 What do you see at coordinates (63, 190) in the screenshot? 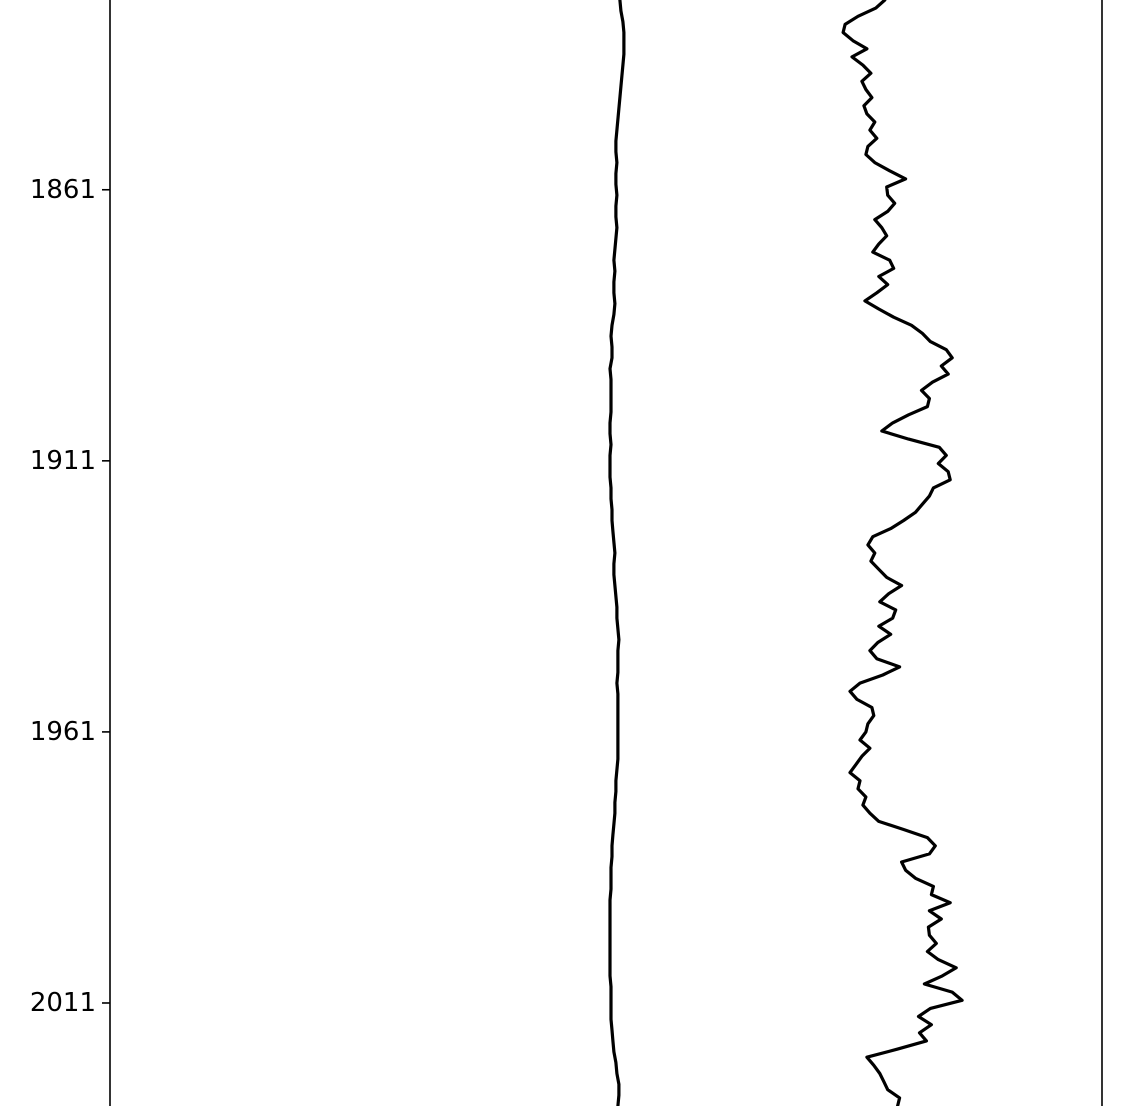
I see `y-tick-label: 1861` at bounding box center [63, 190].